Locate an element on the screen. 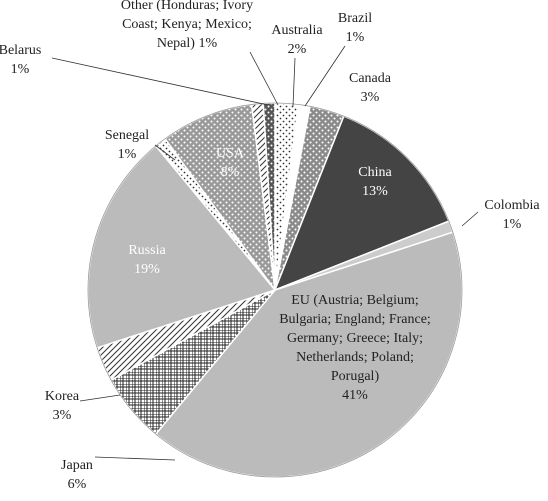 Image resolution: width=548 pixels, height=501 pixels. value-label: 8% is located at coordinates (230, 172).